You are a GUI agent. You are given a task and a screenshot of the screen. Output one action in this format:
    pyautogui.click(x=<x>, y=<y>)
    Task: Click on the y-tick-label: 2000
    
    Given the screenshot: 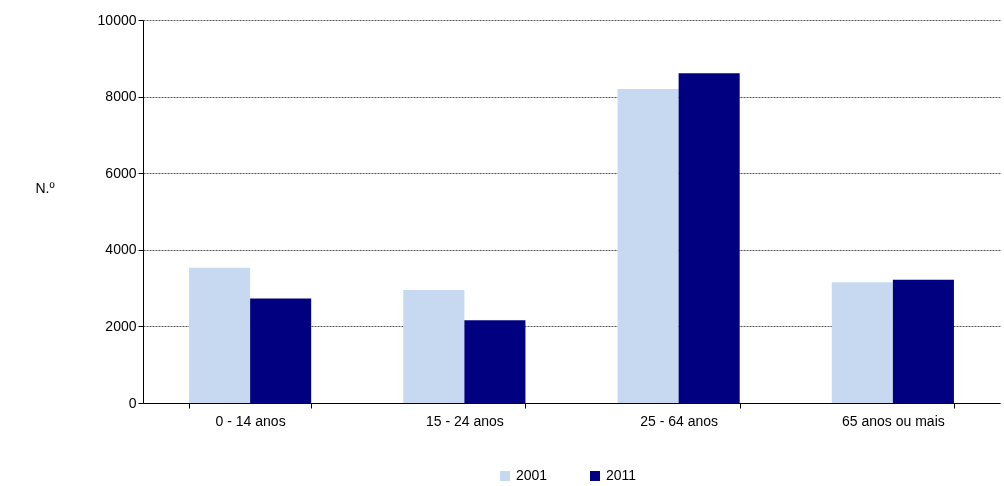 What is the action you would take?
    pyautogui.click(x=121, y=325)
    